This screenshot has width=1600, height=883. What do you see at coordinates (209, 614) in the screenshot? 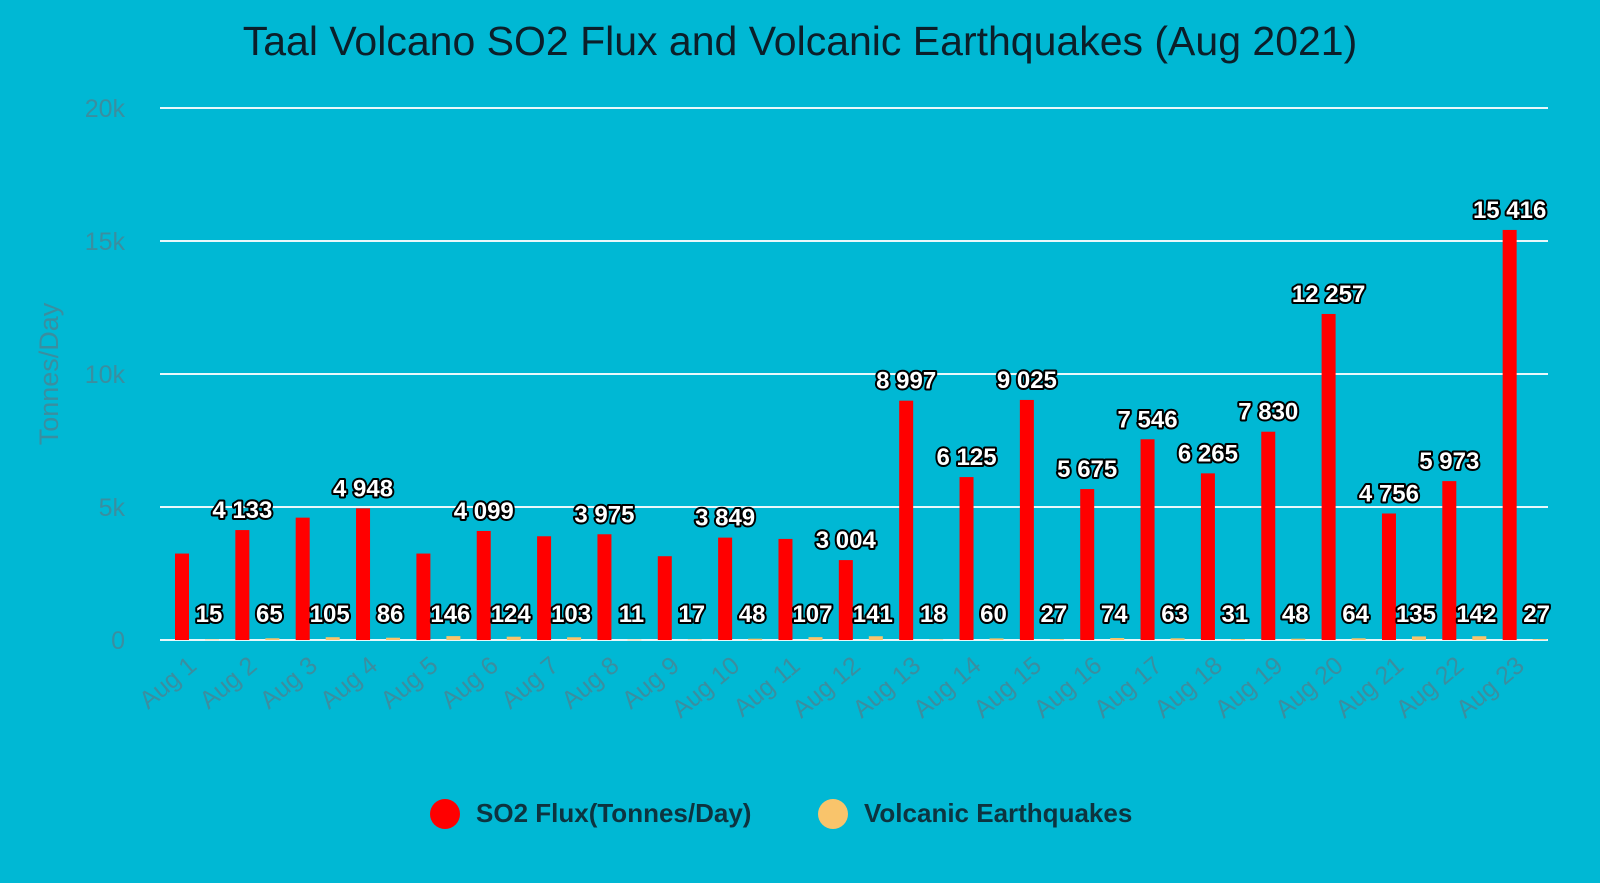
I see `quake-data-label: 15` at bounding box center [209, 614].